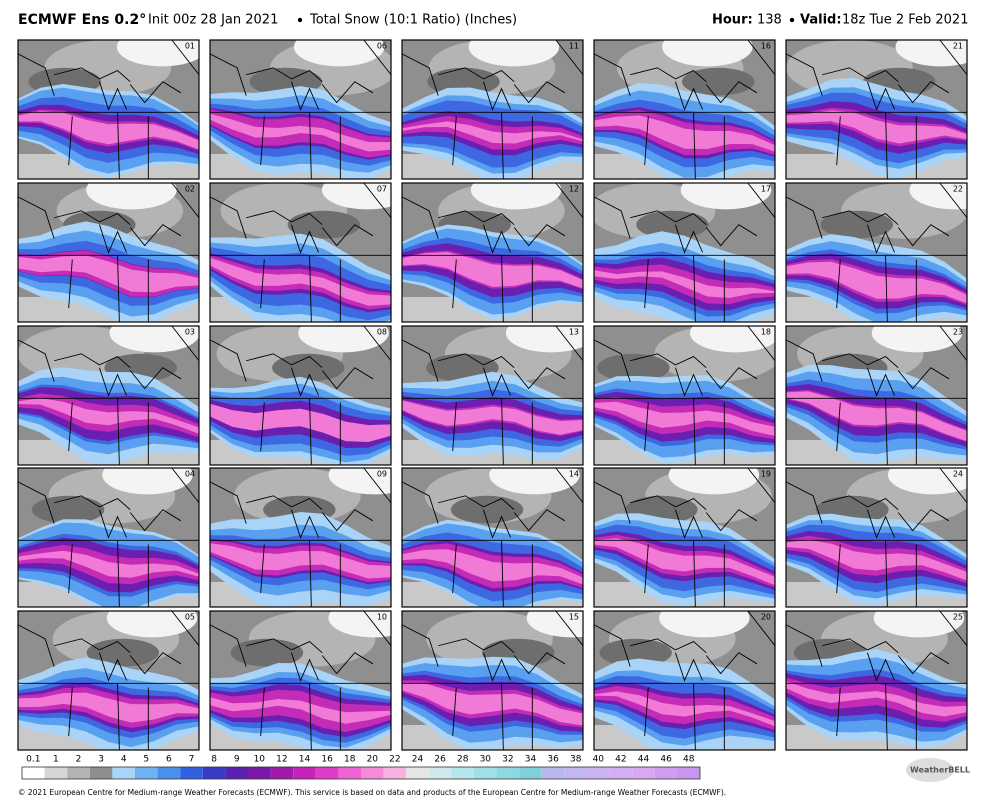 The image size is (984, 803). Describe the element at coordinates (350, 760) in the screenshot. I see `legend-level: 18` at that location.